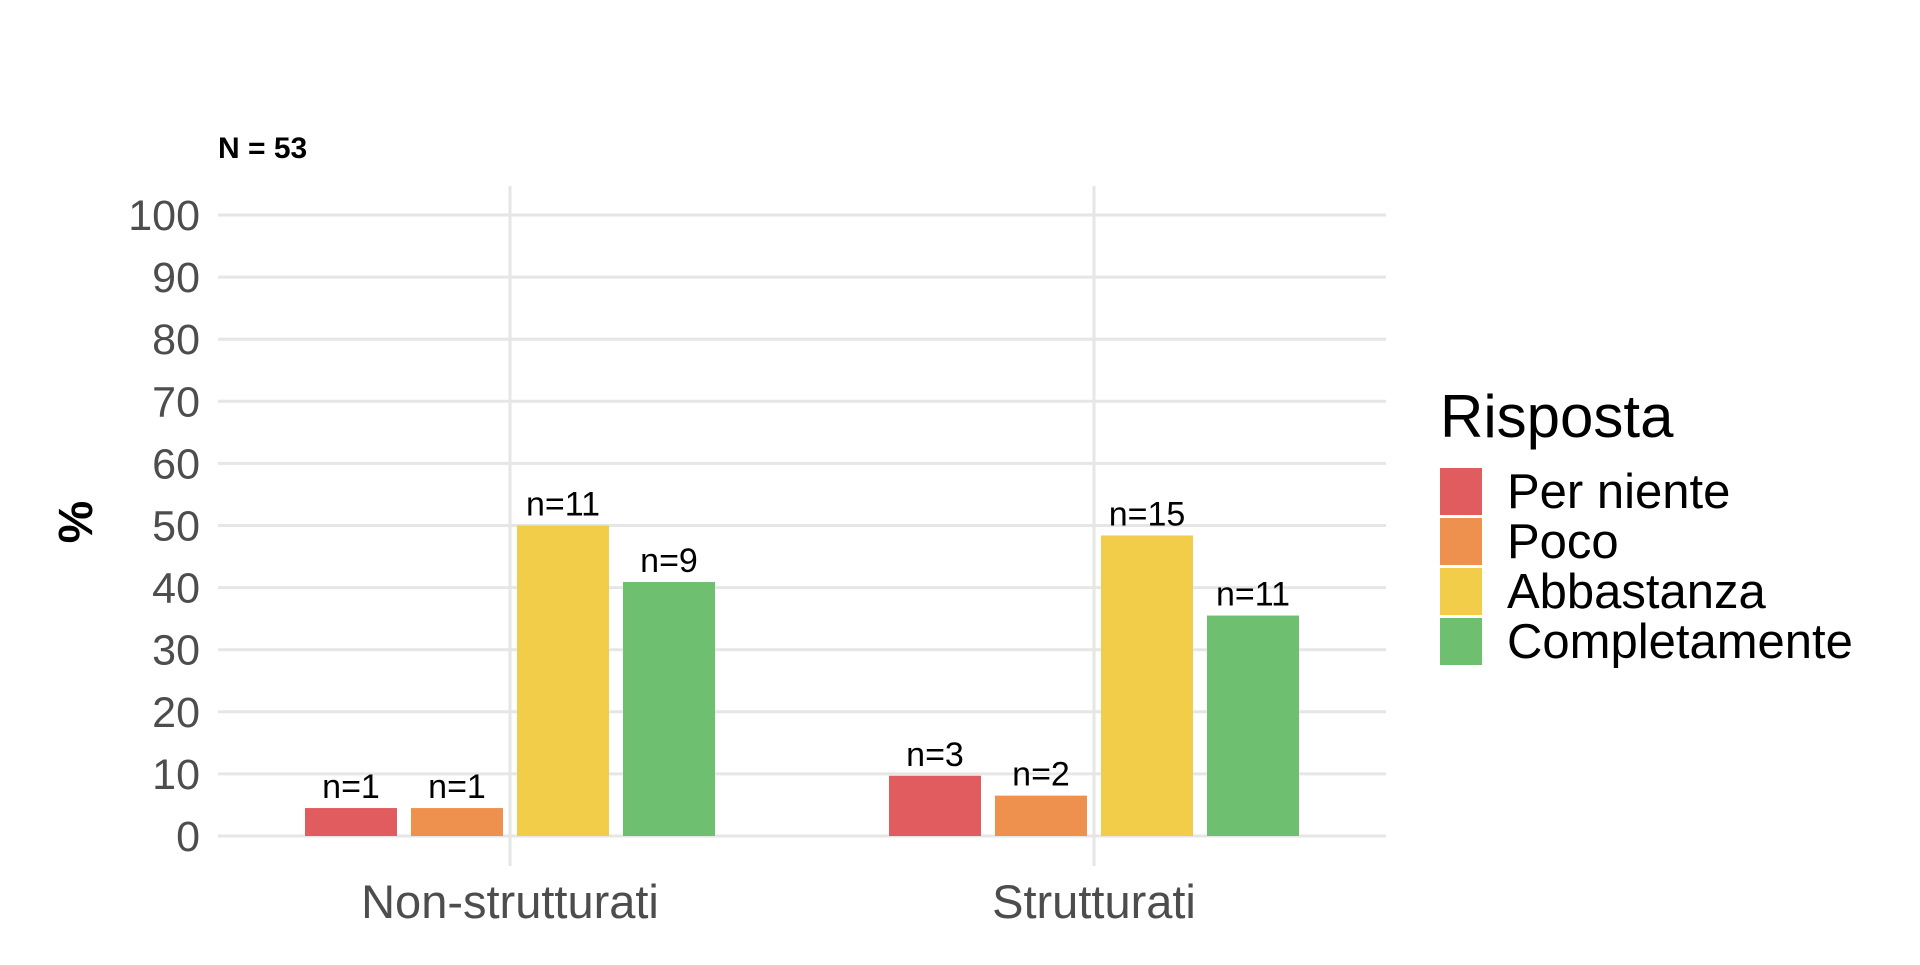 Image resolution: width=1920 pixels, height=965 pixels. Describe the element at coordinates (262, 148) in the screenshot. I see `sample-size-note: N = 53` at that location.